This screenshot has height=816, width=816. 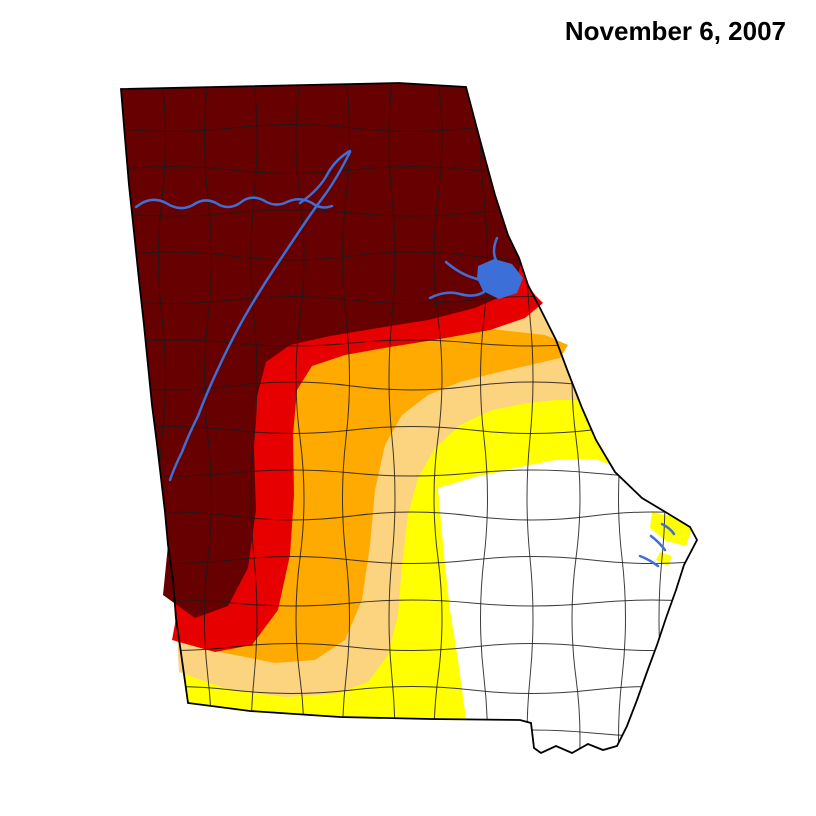 What do you see at coordinates (457, 295) in the screenshot?
I see `savannah-tributary-river` at bounding box center [457, 295].